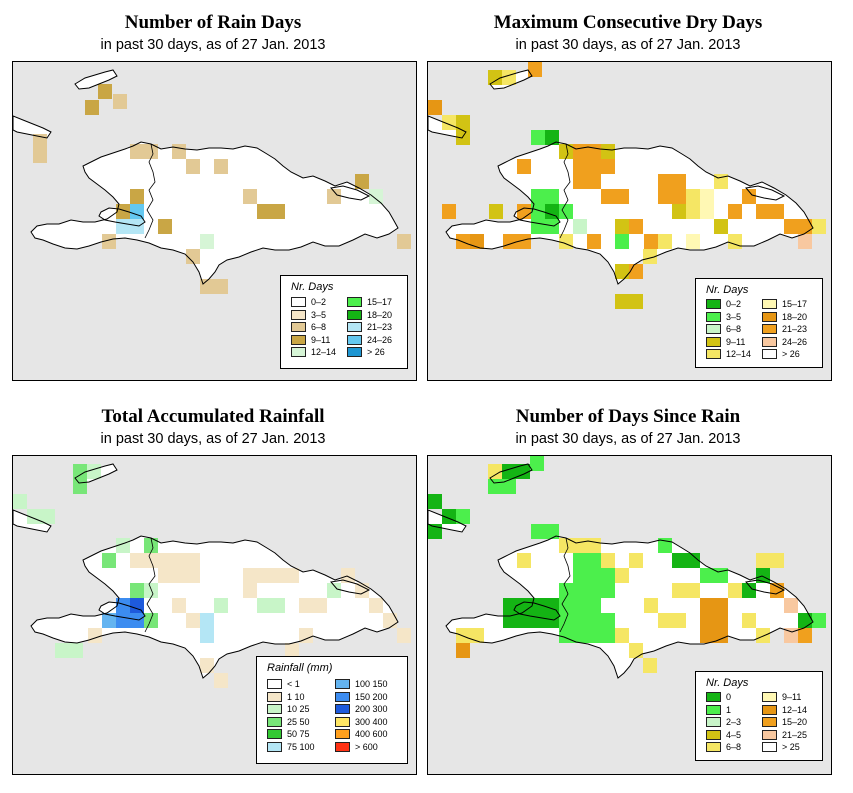 The image size is (853, 793). I want to click on legend-item: 24–26, so click(369, 340).